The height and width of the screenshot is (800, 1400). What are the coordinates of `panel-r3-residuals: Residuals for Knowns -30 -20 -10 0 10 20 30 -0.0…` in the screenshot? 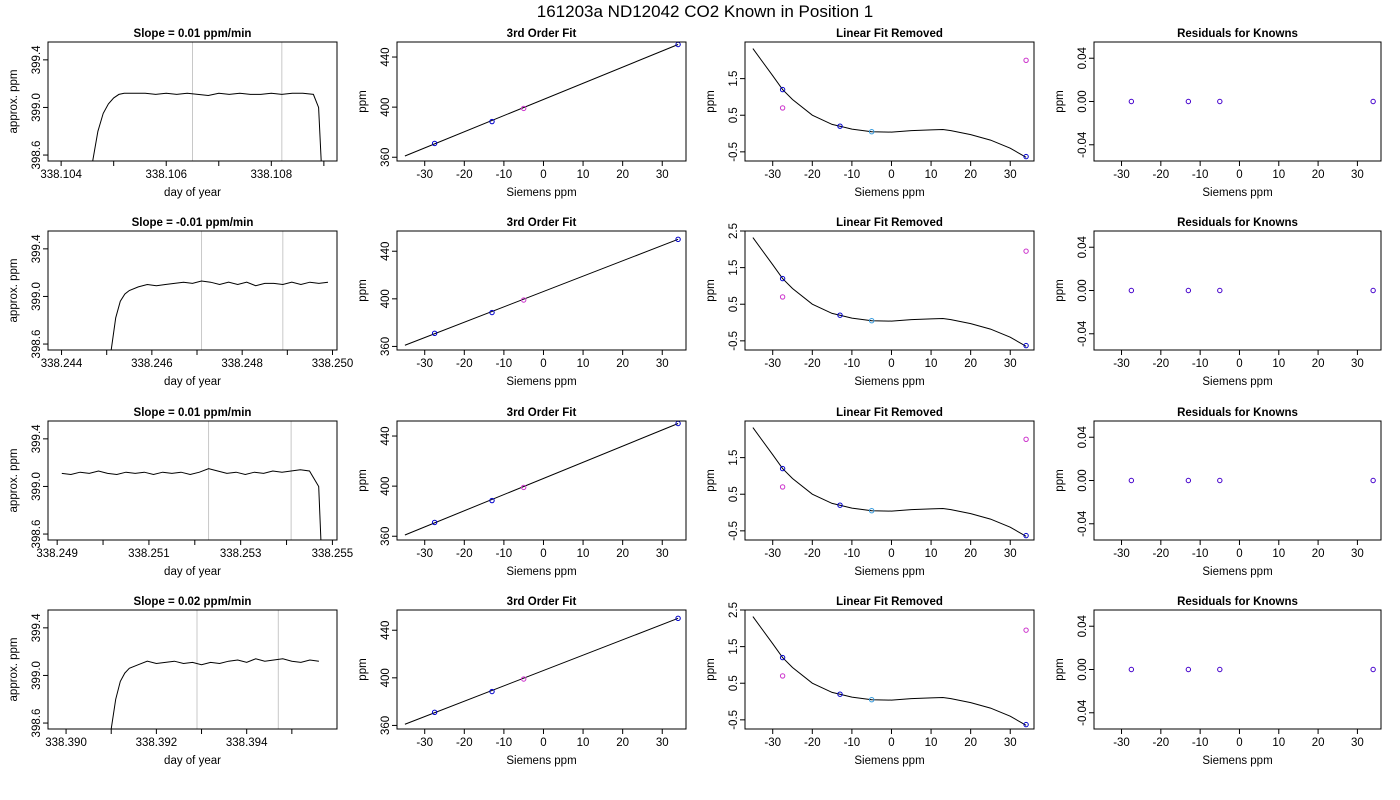 It's located at (1218, 492).